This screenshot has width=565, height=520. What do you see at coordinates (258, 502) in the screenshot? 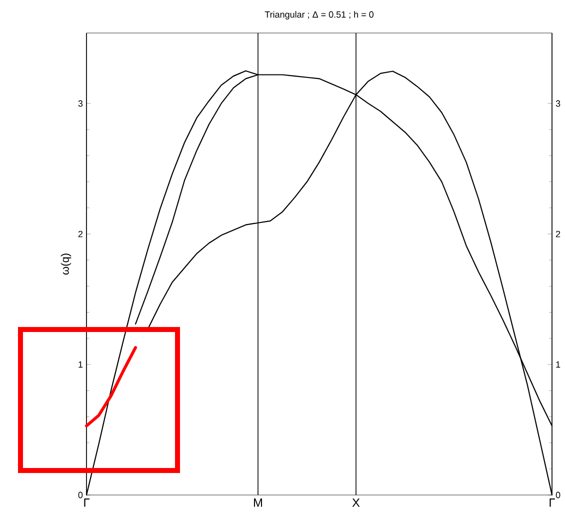
I see `x-tick-label: M` at bounding box center [258, 502].